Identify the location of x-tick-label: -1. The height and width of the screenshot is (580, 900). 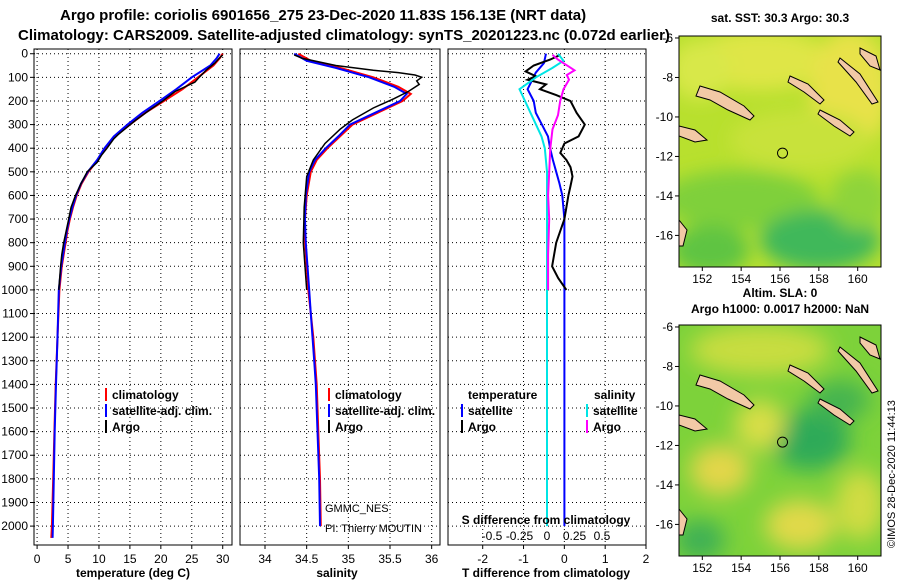
(523, 559).